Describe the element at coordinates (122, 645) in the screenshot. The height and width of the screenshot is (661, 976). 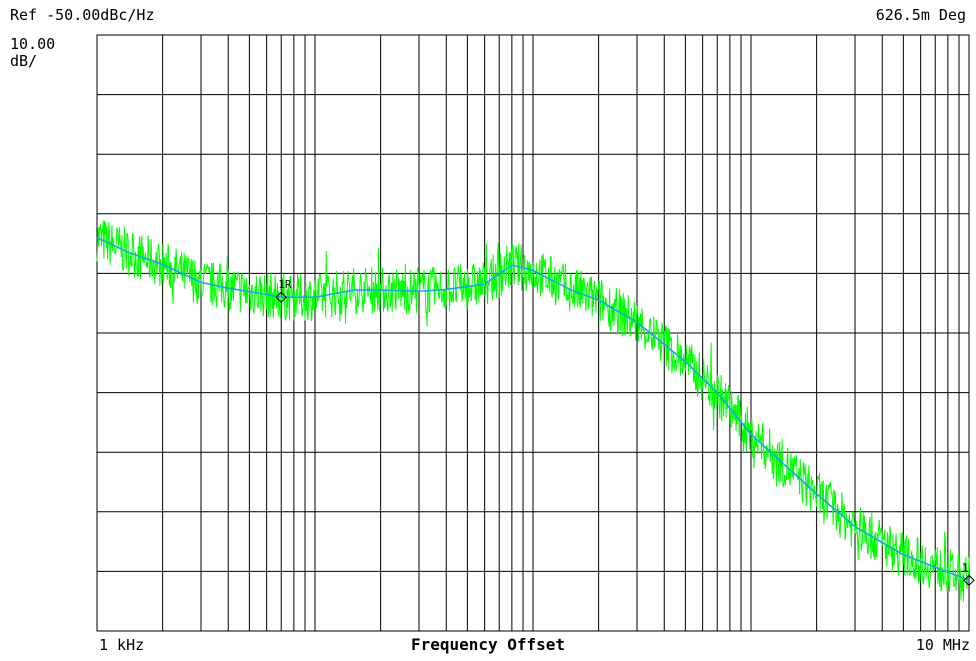
I see `x-axis-start-label: 1 kHz` at that location.